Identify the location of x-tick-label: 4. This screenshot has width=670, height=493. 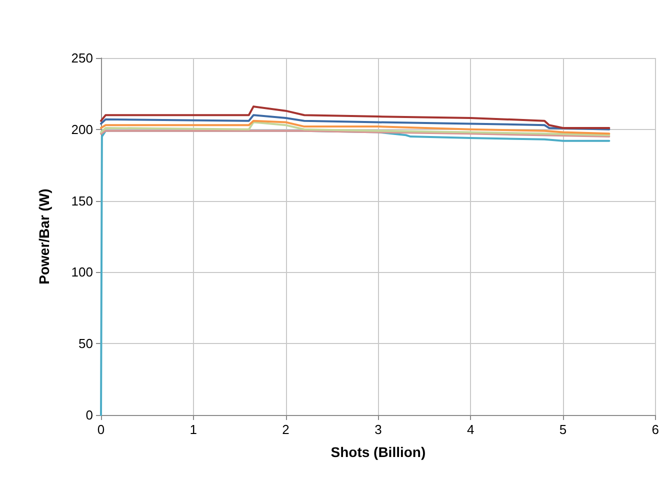
(470, 429).